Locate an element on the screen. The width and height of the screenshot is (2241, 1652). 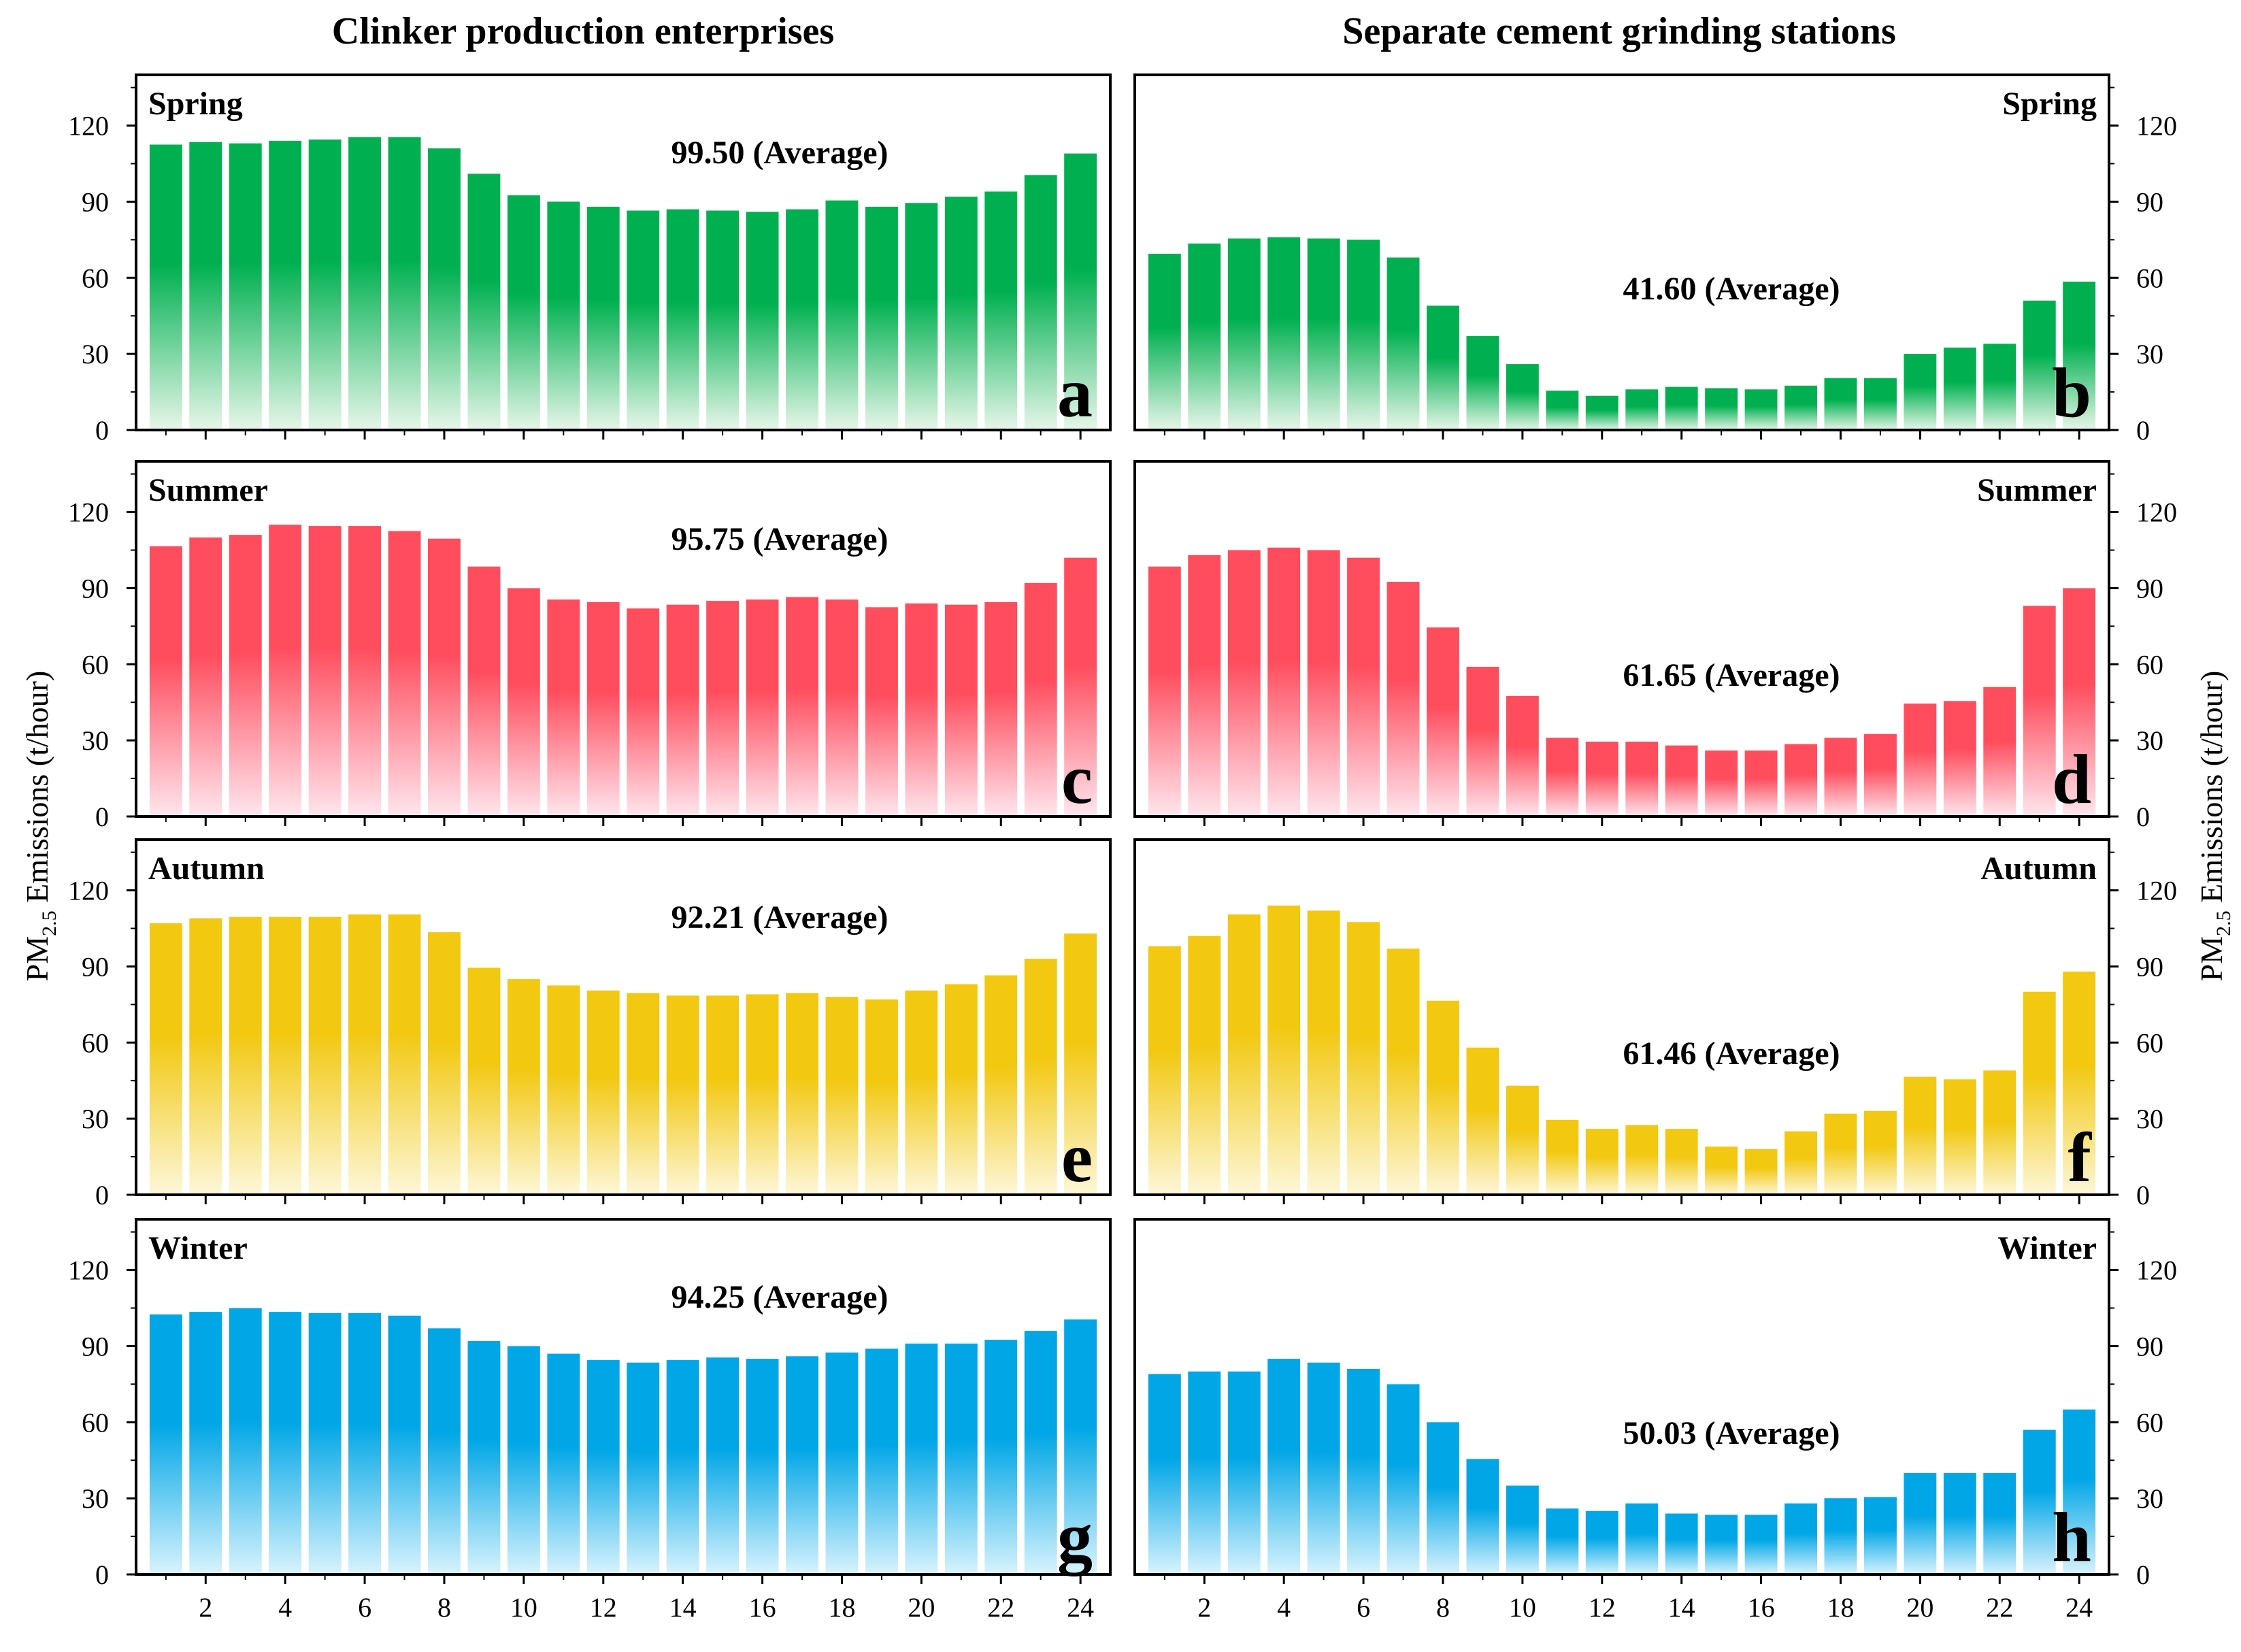
x-tick-label-g-8: 8 is located at coordinates (444, 1607).